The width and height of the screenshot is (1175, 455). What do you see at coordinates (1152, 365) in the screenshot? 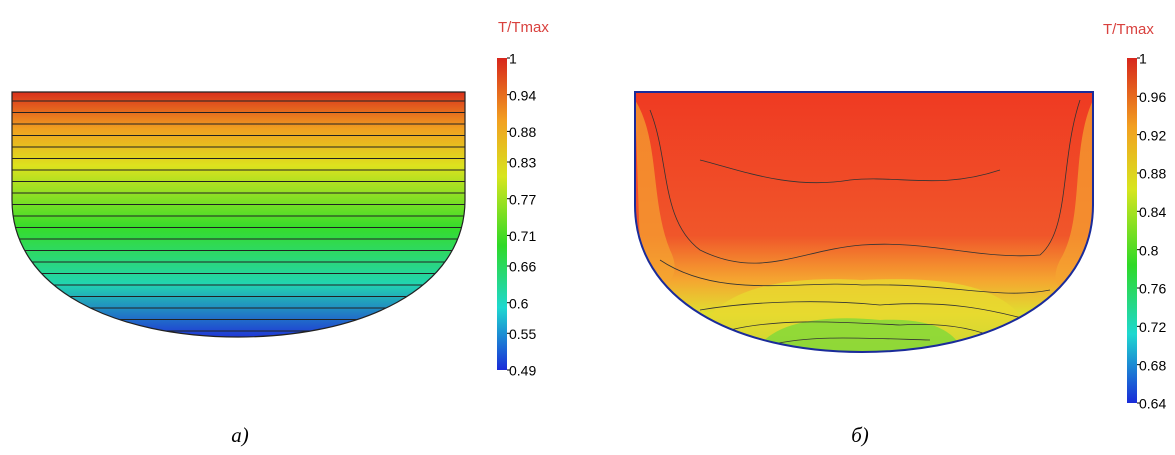
I see `colorbar-tick-label: 0.68` at bounding box center [1152, 365].